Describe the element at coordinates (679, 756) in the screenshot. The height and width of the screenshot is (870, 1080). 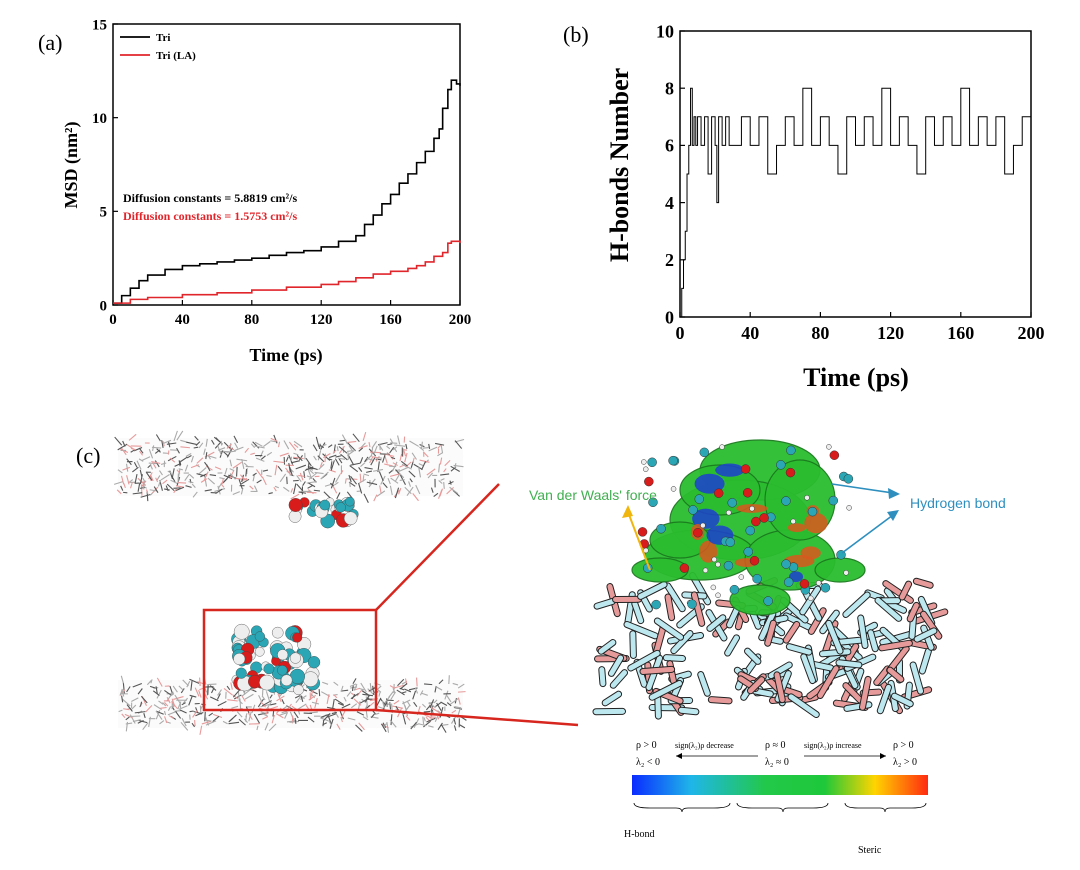
I see `cb-arrow-left-head` at that location.